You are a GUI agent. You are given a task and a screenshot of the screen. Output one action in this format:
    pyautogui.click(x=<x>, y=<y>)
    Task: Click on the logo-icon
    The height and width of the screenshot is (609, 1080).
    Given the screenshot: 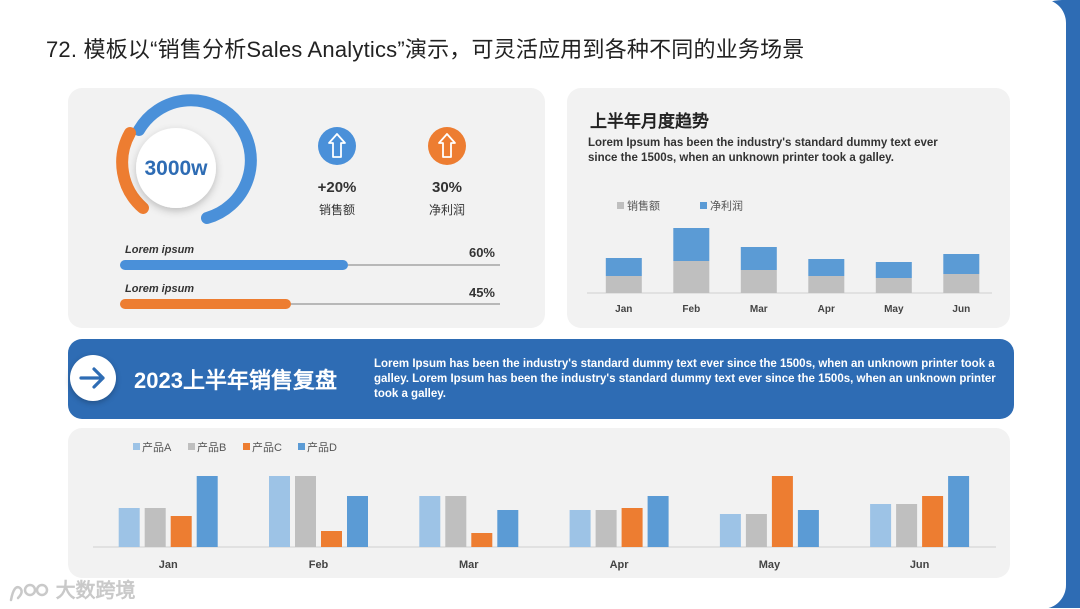 What is the action you would take?
    pyautogui.click(x=29, y=592)
    